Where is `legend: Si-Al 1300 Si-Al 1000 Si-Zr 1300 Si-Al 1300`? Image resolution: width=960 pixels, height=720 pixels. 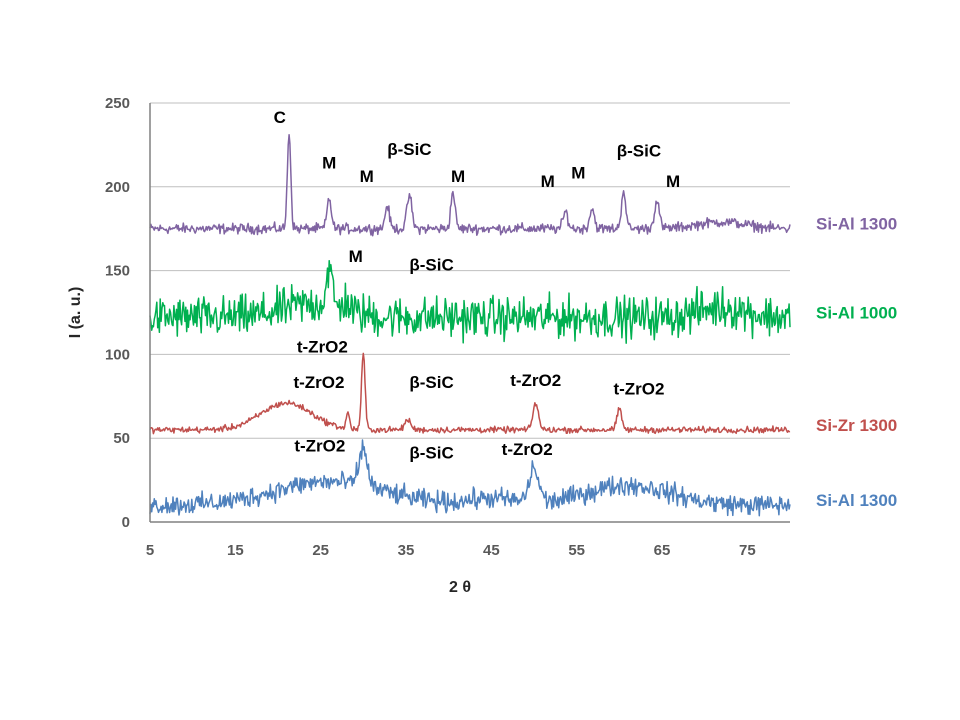
legend: Si-Al 1300 Si-Al 1000 Si-Zr 1300 Si-Al 1300 is located at coordinates (856, 363).